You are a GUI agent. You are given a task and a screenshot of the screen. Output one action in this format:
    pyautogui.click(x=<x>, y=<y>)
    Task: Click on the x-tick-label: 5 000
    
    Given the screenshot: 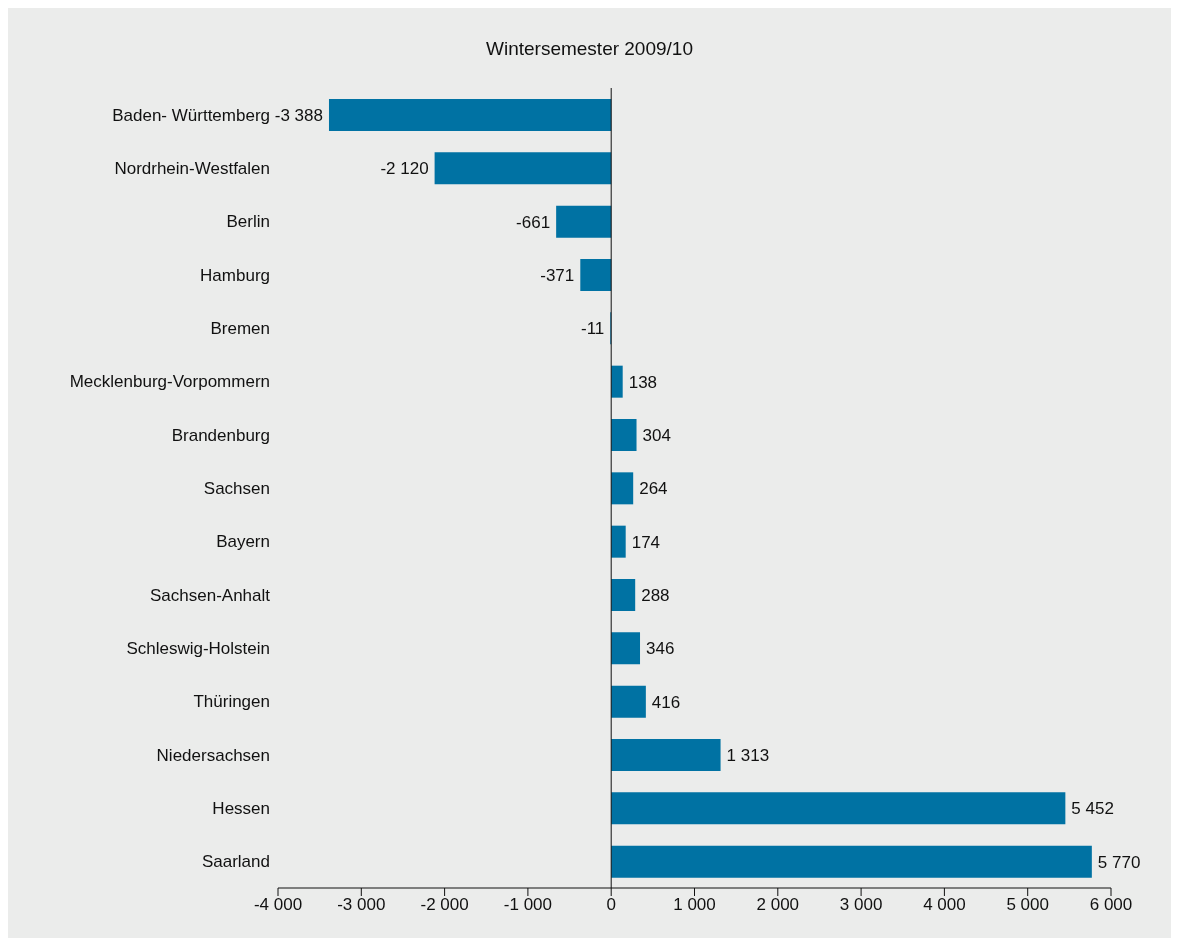 What is the action you would take?
    pyautogui.click(x=1027, y=905)
    